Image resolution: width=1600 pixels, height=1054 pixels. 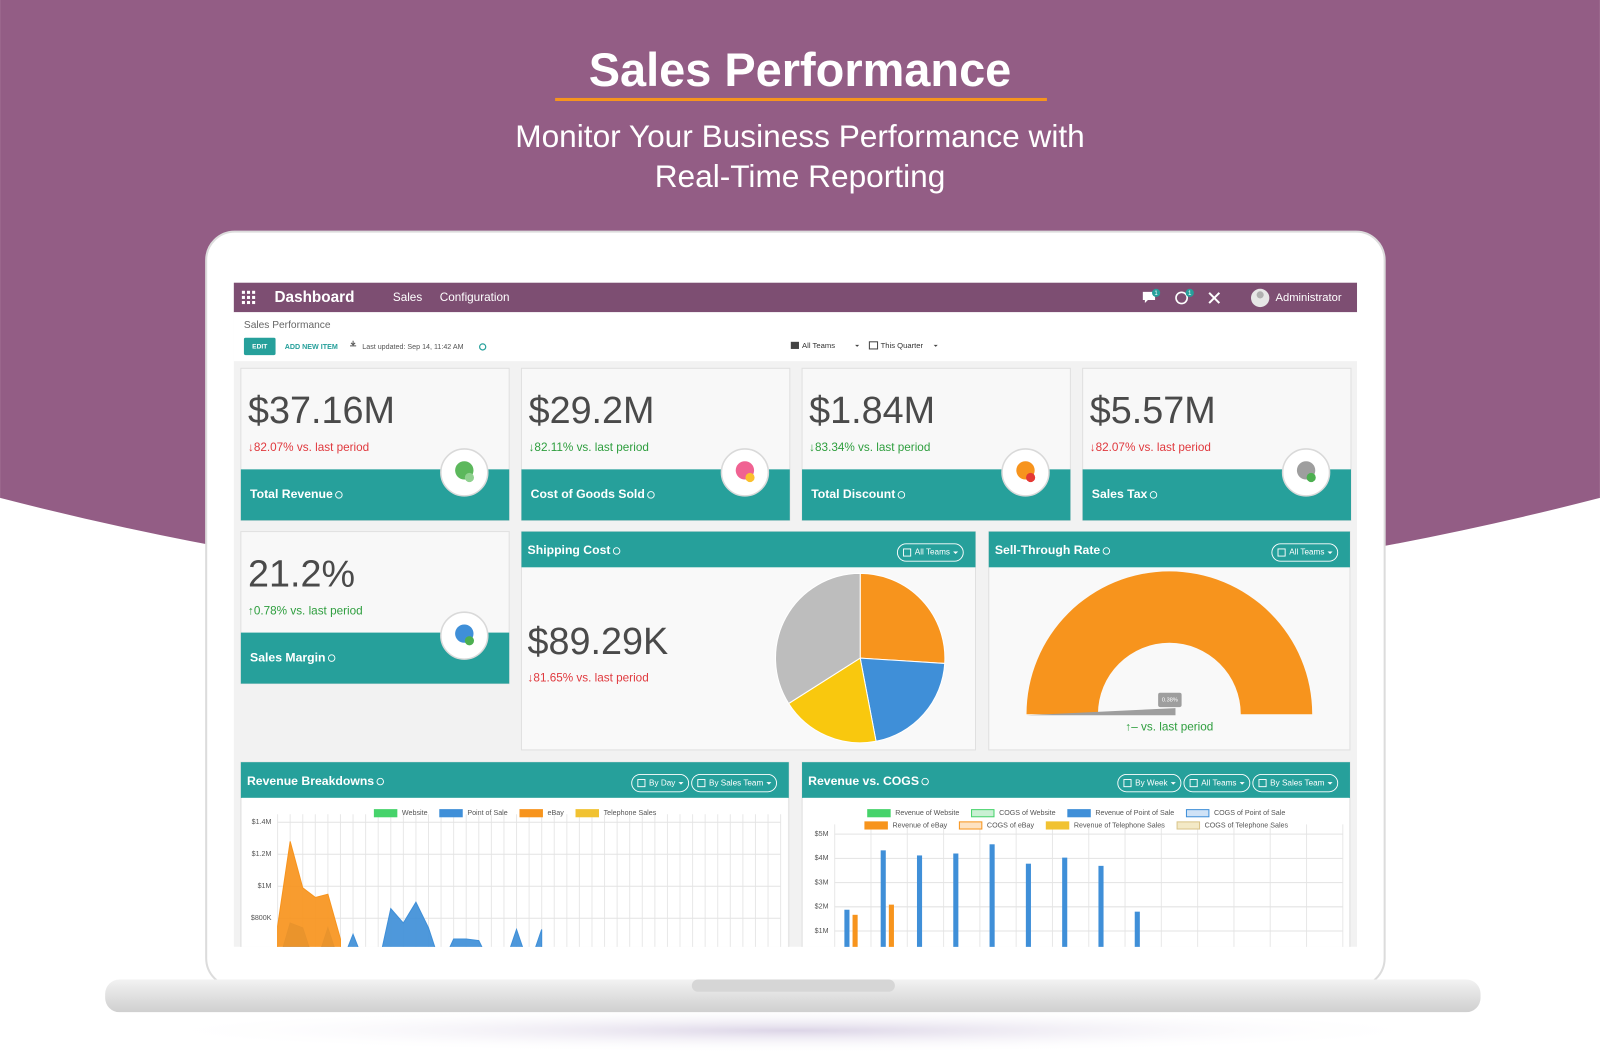 What do you see at coordinates (1308, 298) in the screenshot?
I see `user-name: Administrator` at bounding box center [1308, 298].